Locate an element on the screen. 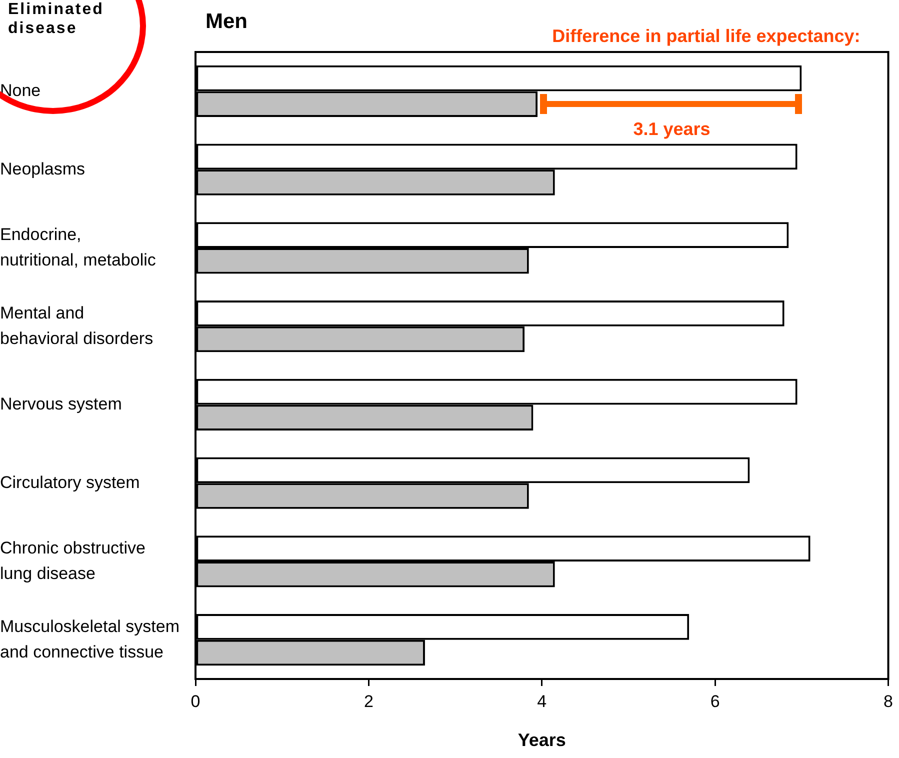  annotation: 3.1 years is located at coordinates (671, 129).